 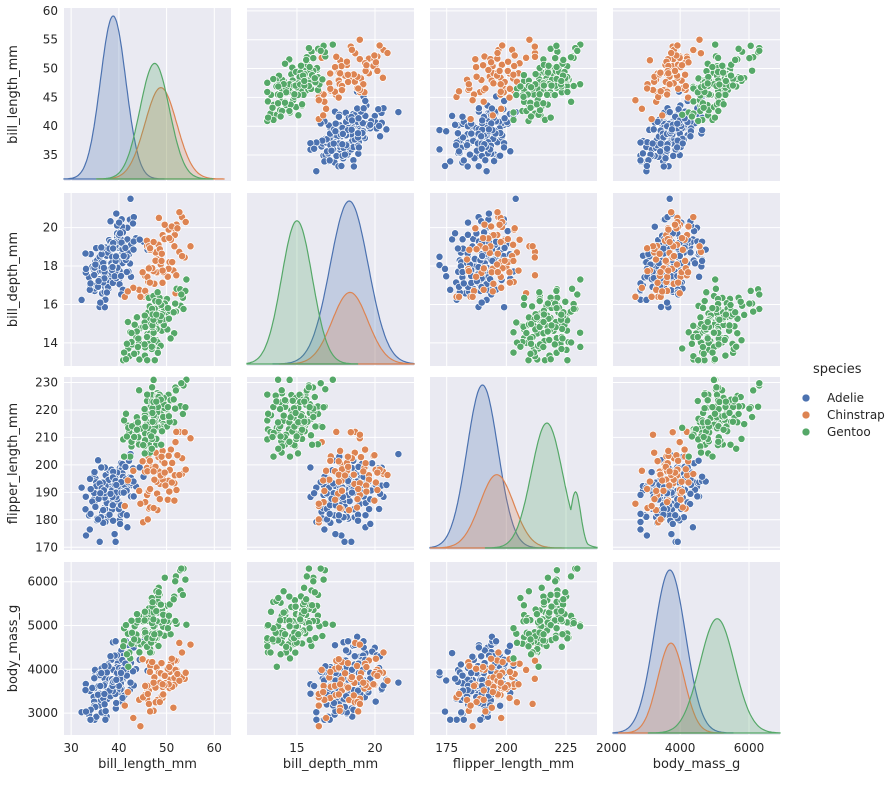 What do you see at coordinates (330, 279) in the screenshot?
I see `panel-background` at bounding box center [330, 279].